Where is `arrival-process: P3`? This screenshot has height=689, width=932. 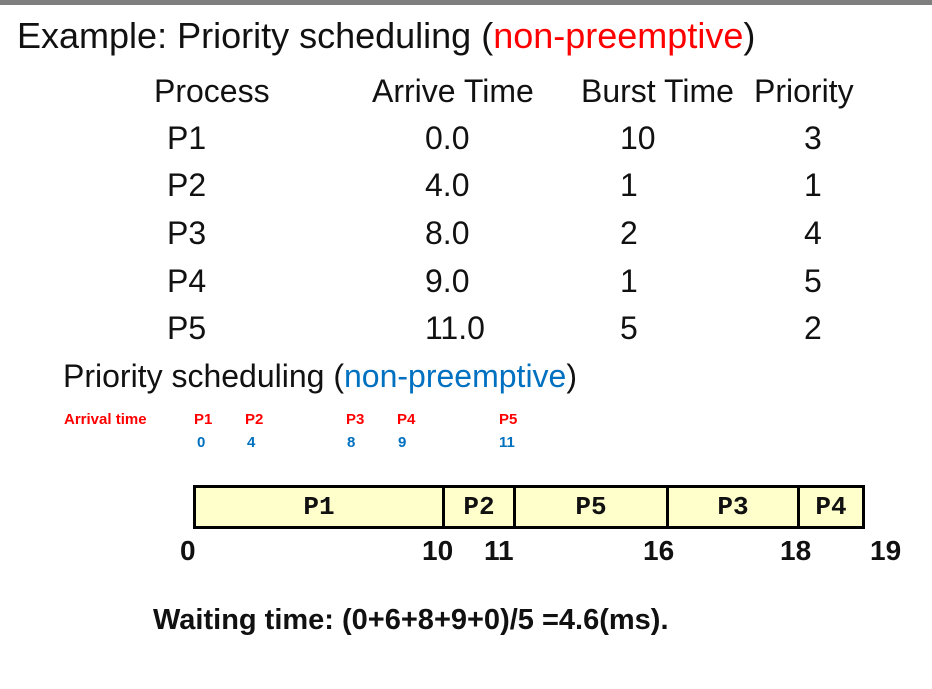 arrival-process: P3 is located at coordinates (355, 419).